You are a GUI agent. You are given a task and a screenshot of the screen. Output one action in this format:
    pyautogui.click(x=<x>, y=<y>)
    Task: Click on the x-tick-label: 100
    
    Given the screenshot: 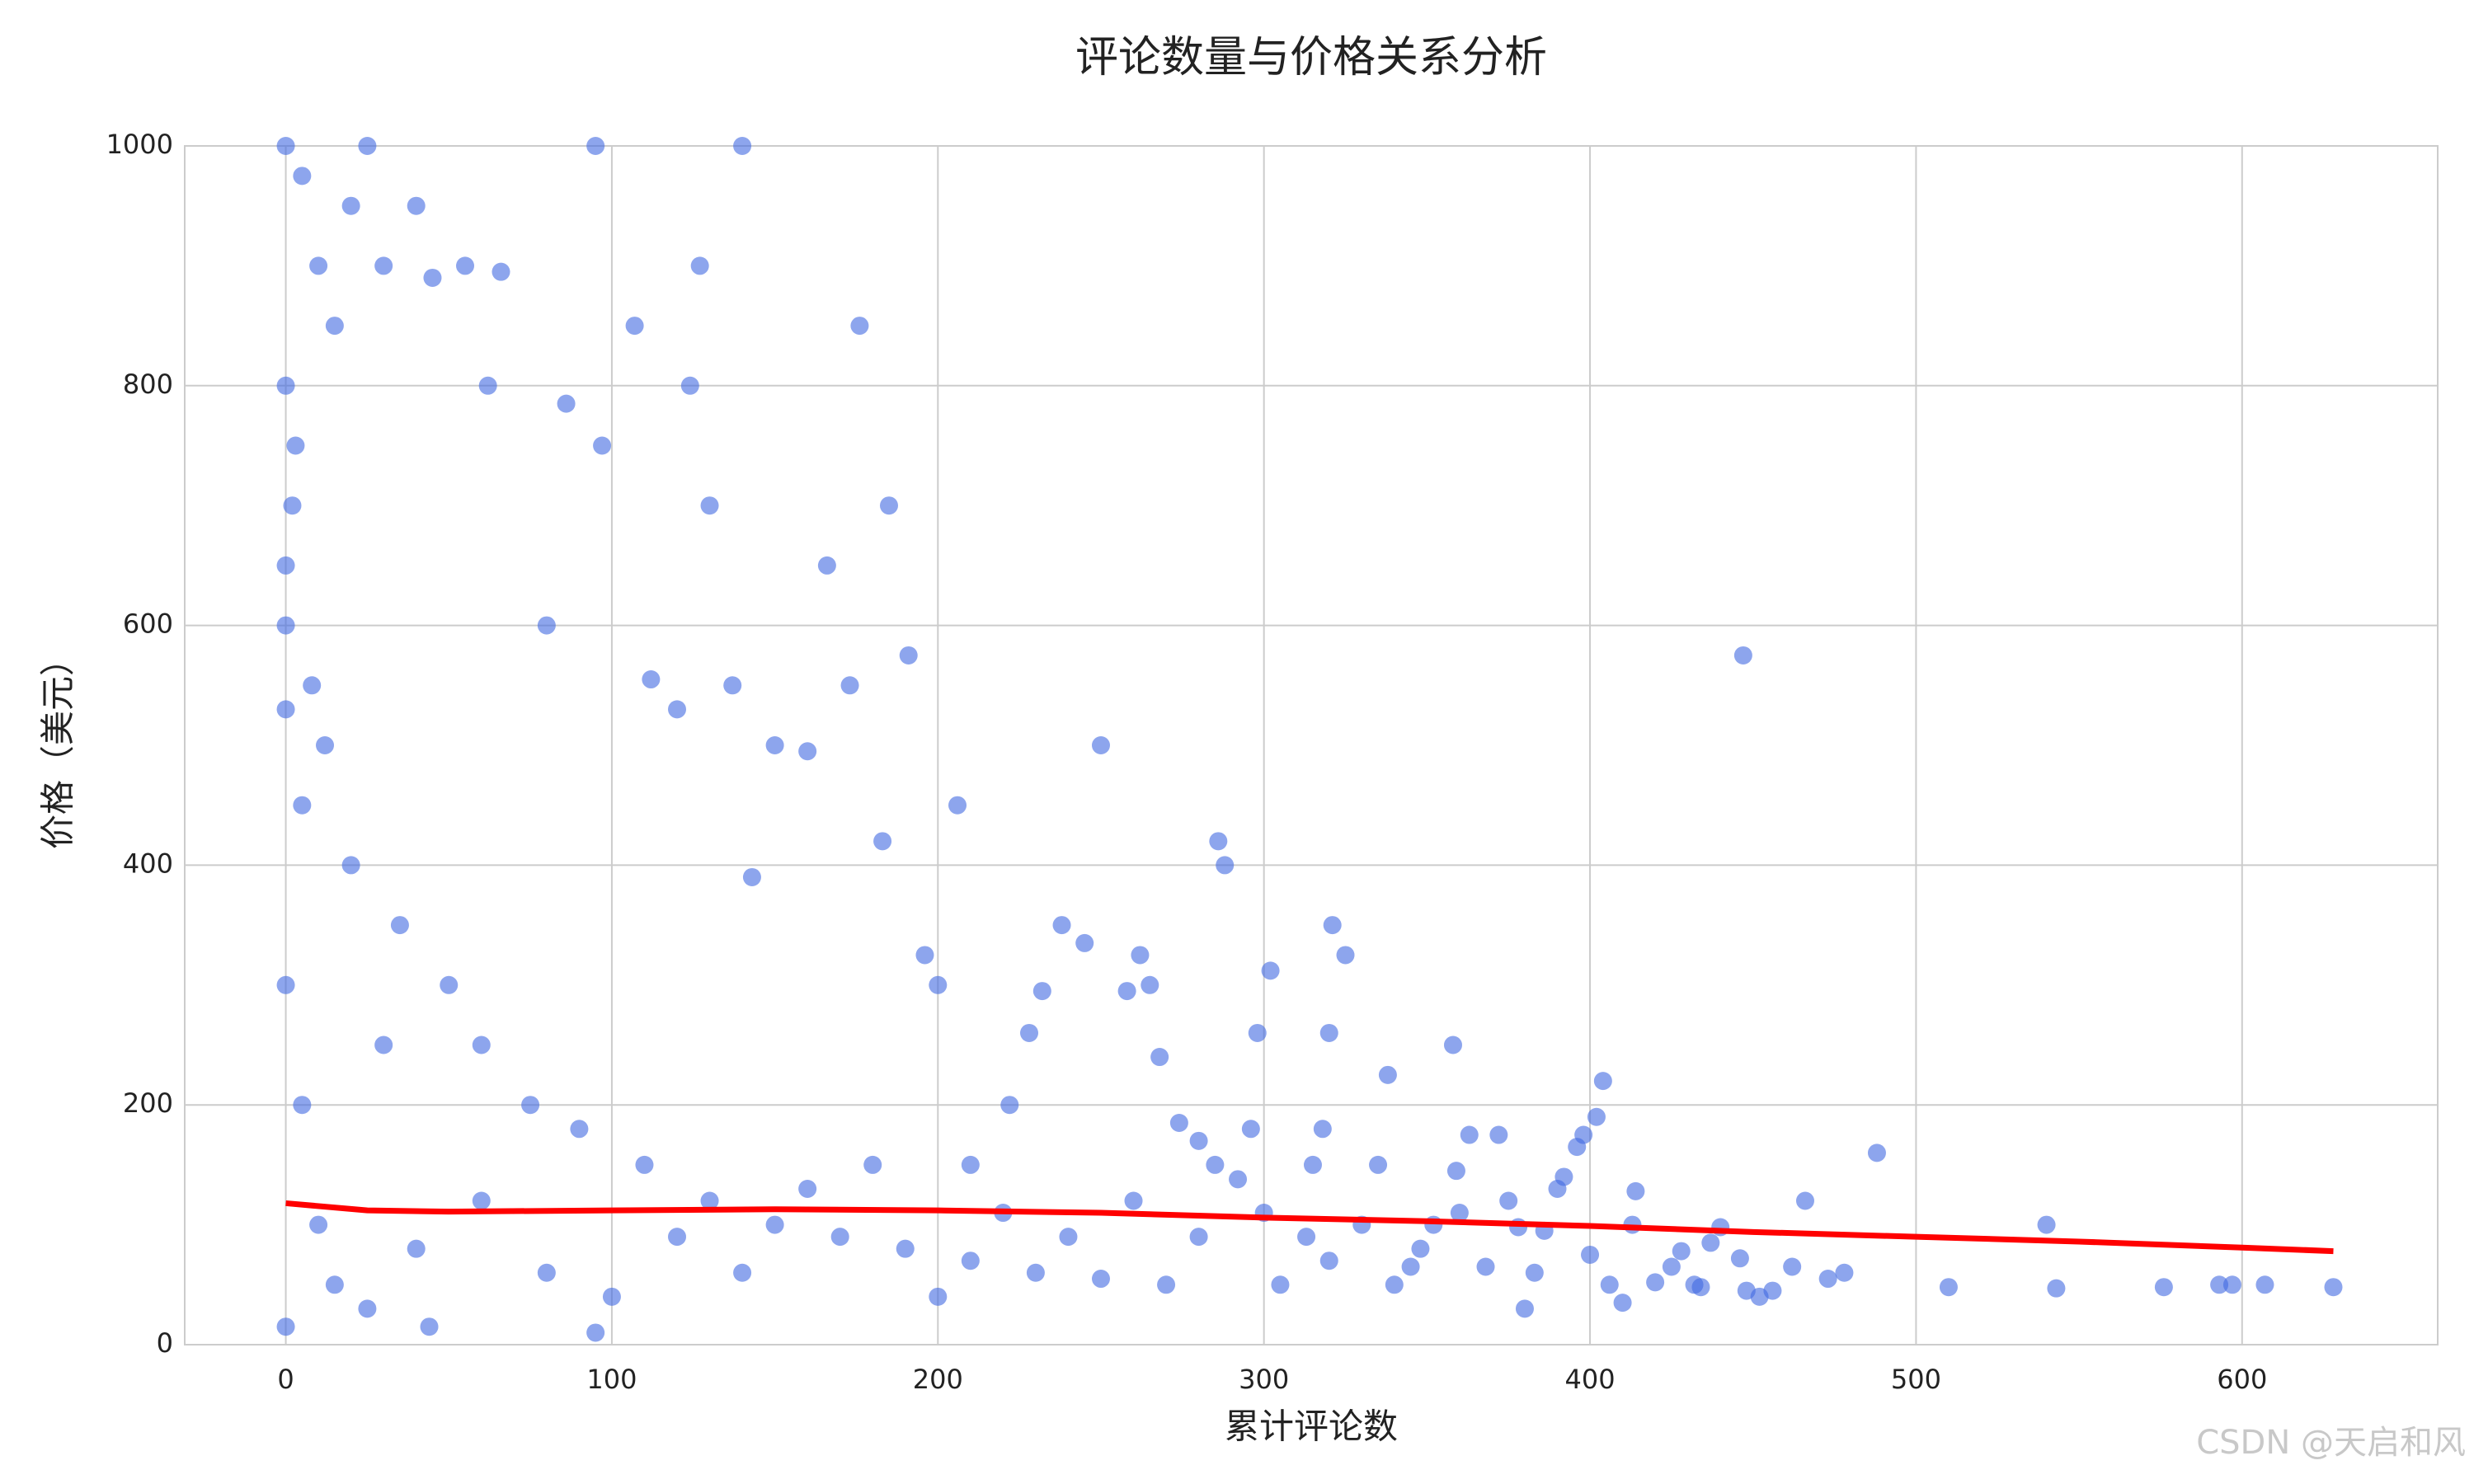 What is the action you would take?
    pyautogui.click(x=611, y=1379)
    